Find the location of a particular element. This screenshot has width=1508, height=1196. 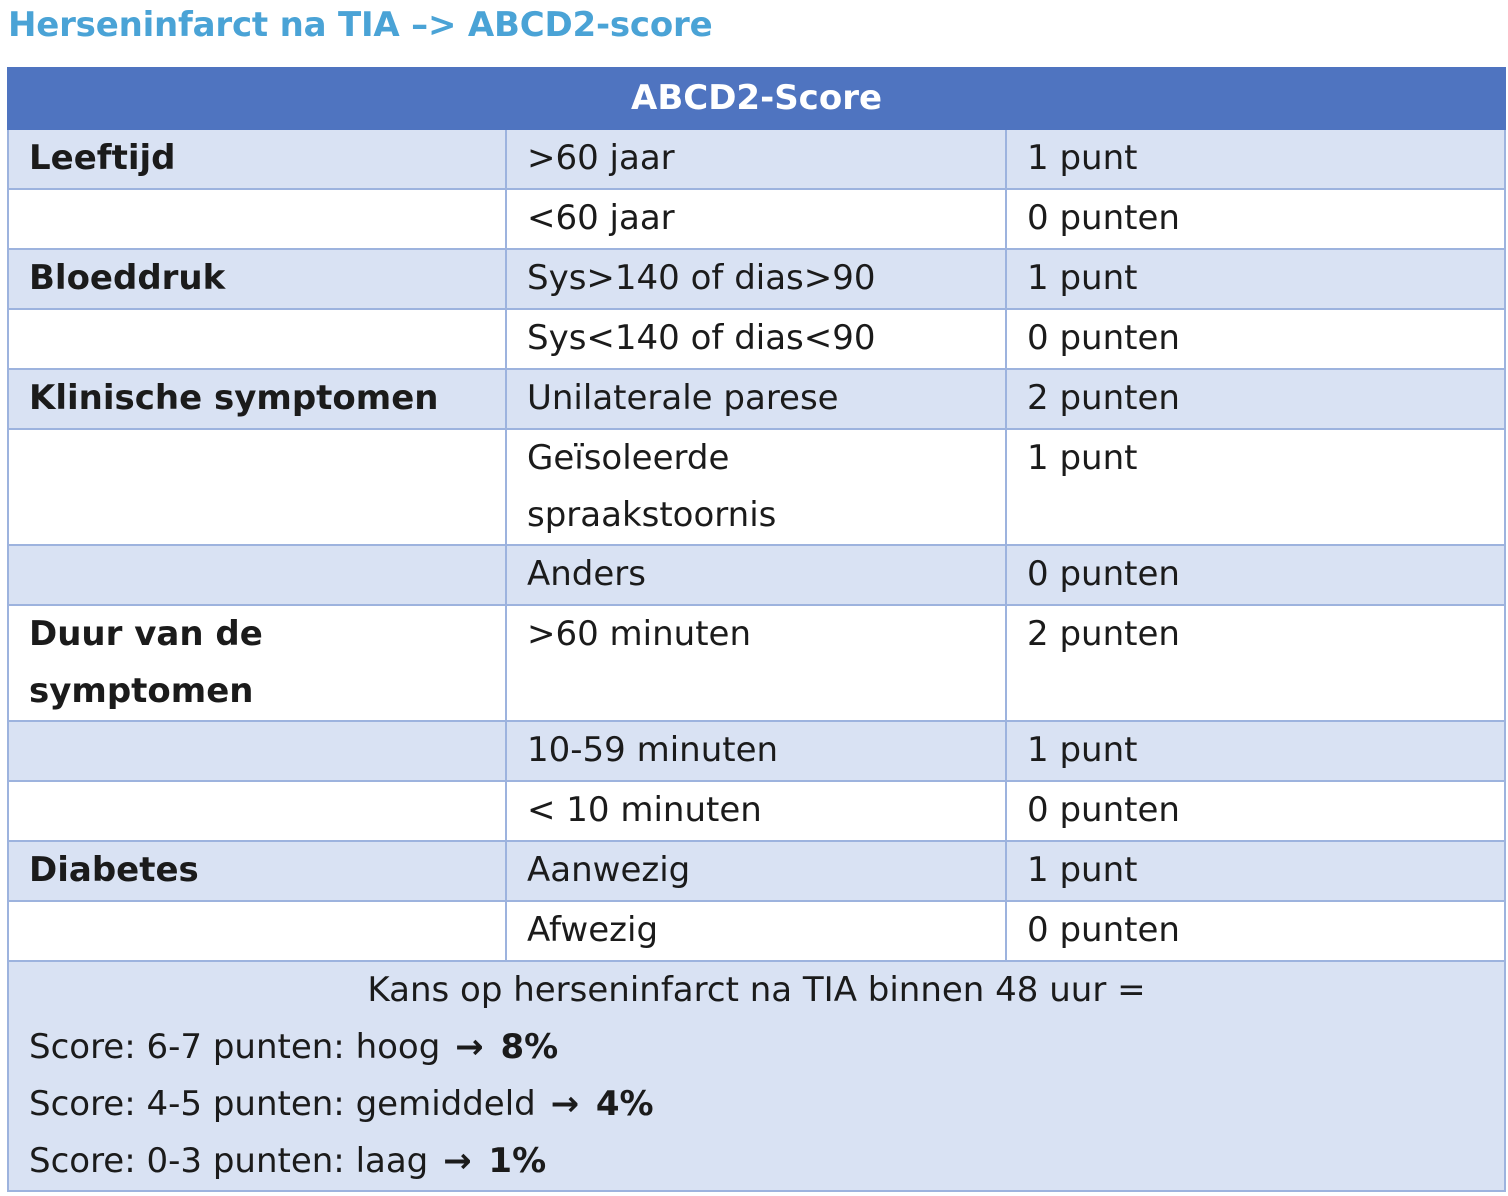

table-row: < 10 minuten 0 punten is located at coordinates (757, 811).